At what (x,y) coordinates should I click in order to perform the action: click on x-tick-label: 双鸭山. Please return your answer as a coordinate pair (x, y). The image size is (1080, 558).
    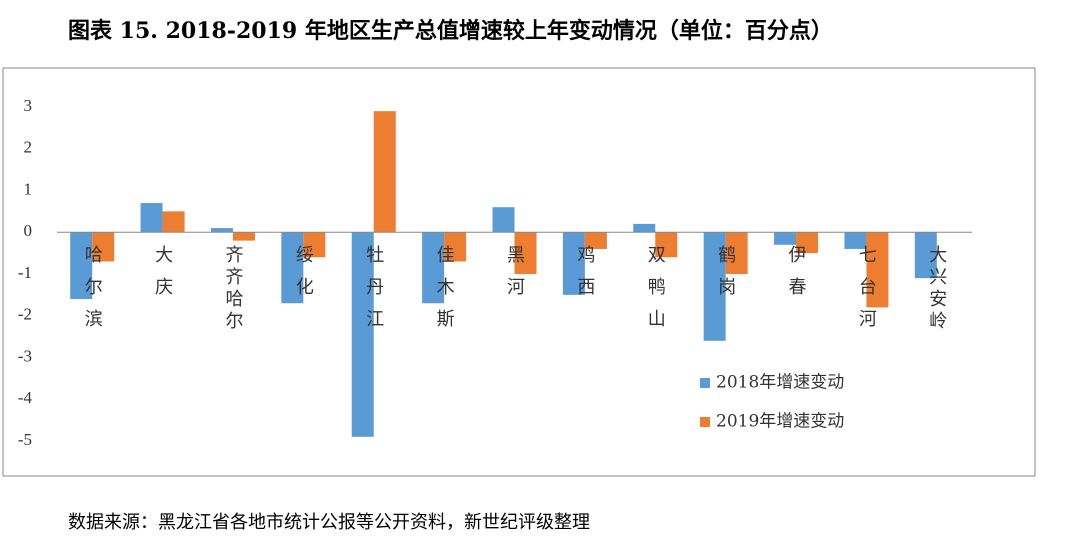
    Looking at the image, I should click on (655, 293).